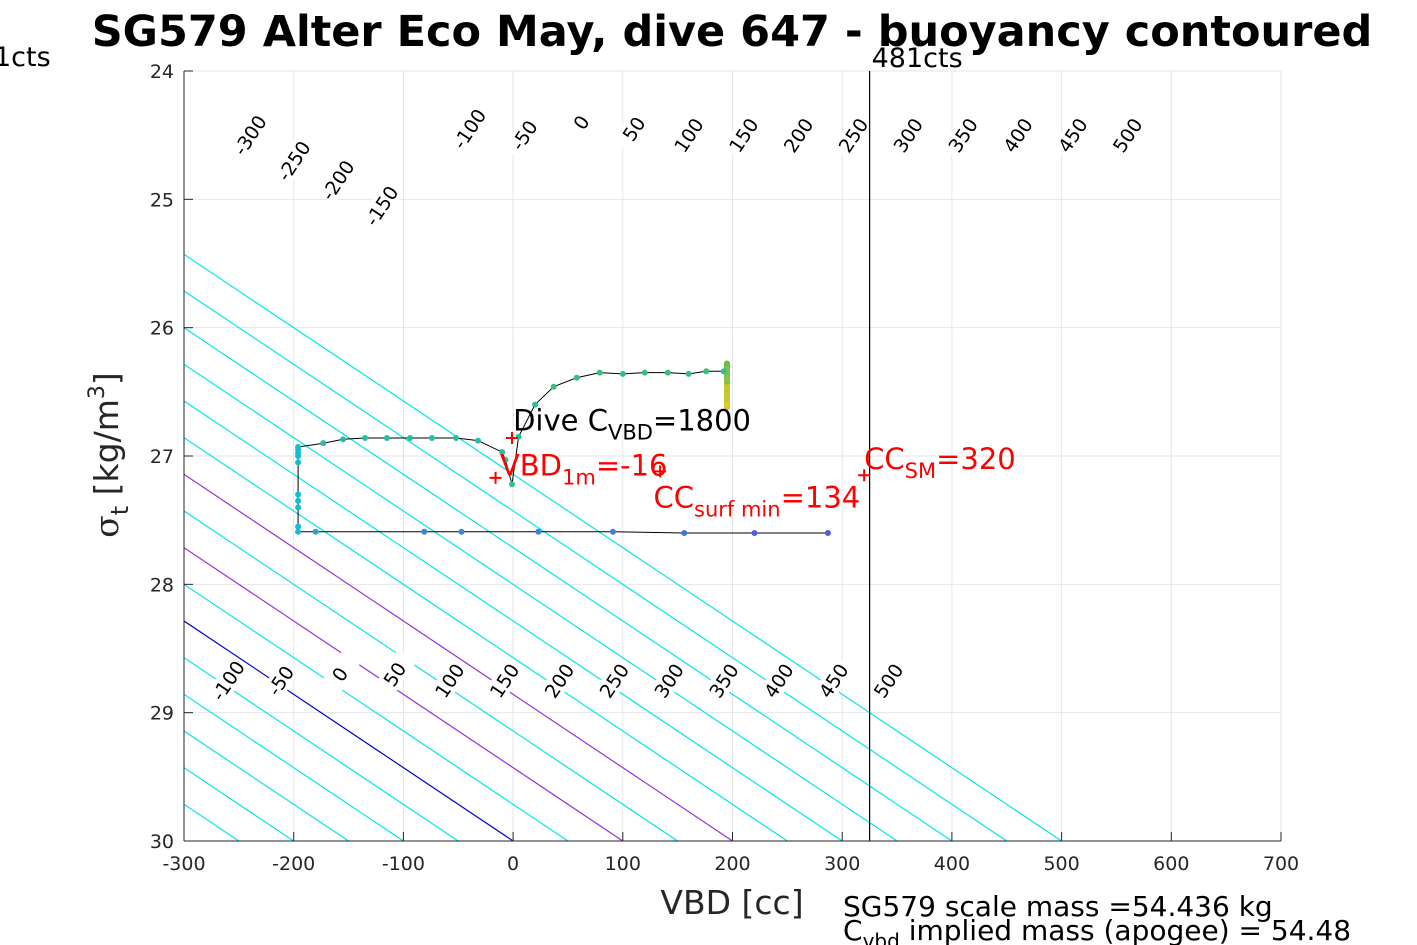  What do you see at coordinates (162, 714) in the screenshot?
I see `y-tick-label-29: 29` at bounding box center [162, 714].